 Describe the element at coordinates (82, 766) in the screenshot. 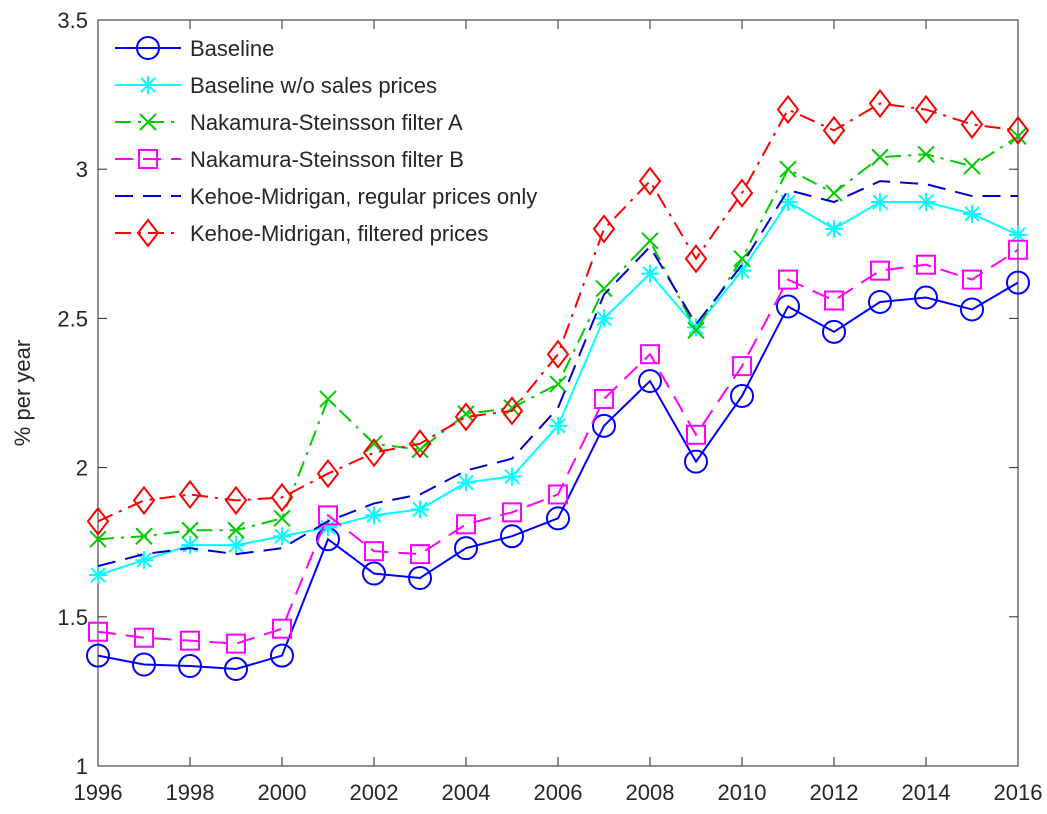

I see `y-tick-label: 1` at that location.